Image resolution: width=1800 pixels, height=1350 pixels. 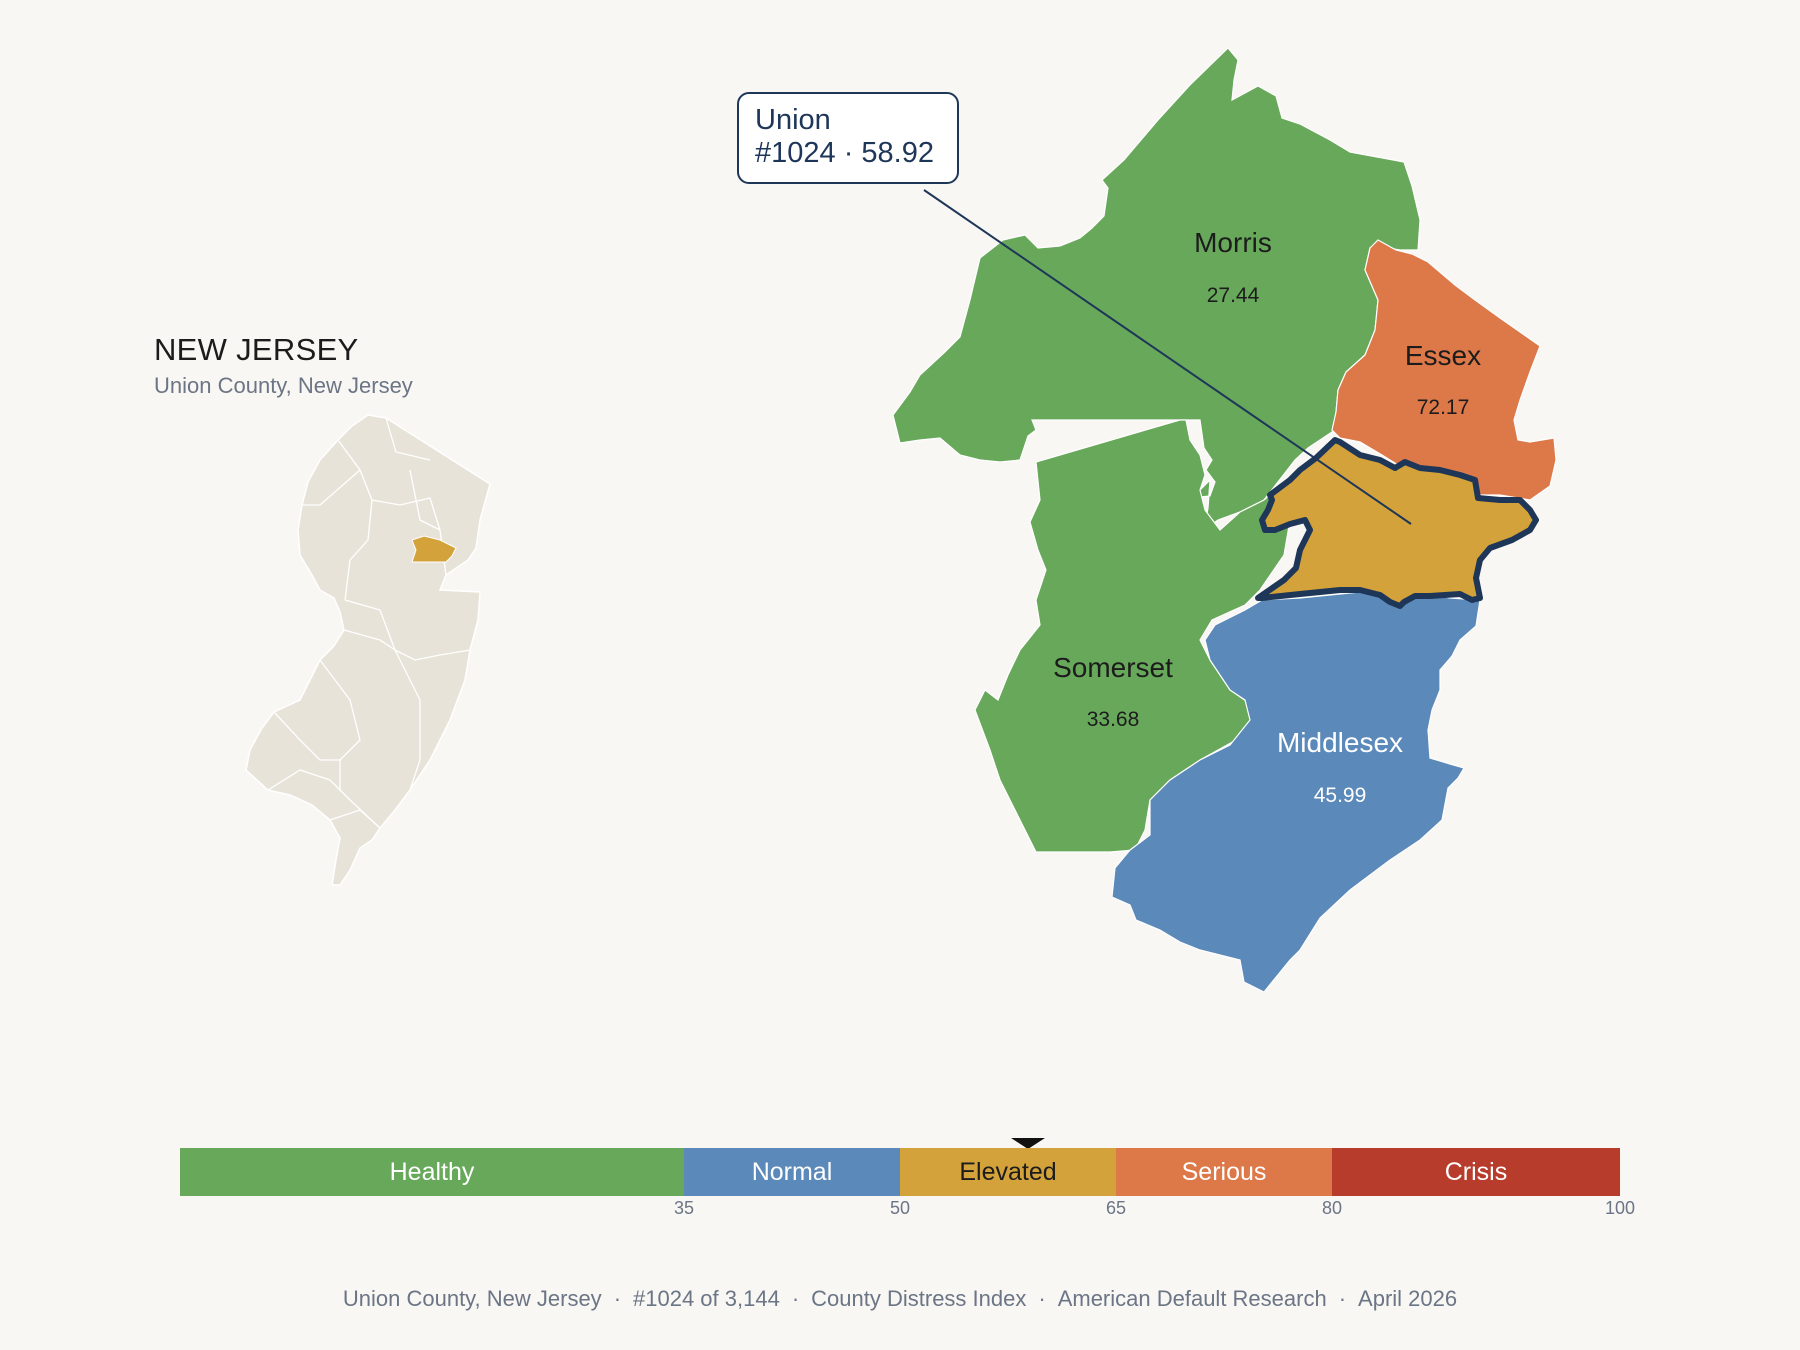 What do you see at coordinates (1340, 795) in the screenshot?
I see `county-value-middlesex: 45.99` at bounding box center [1340, 795].